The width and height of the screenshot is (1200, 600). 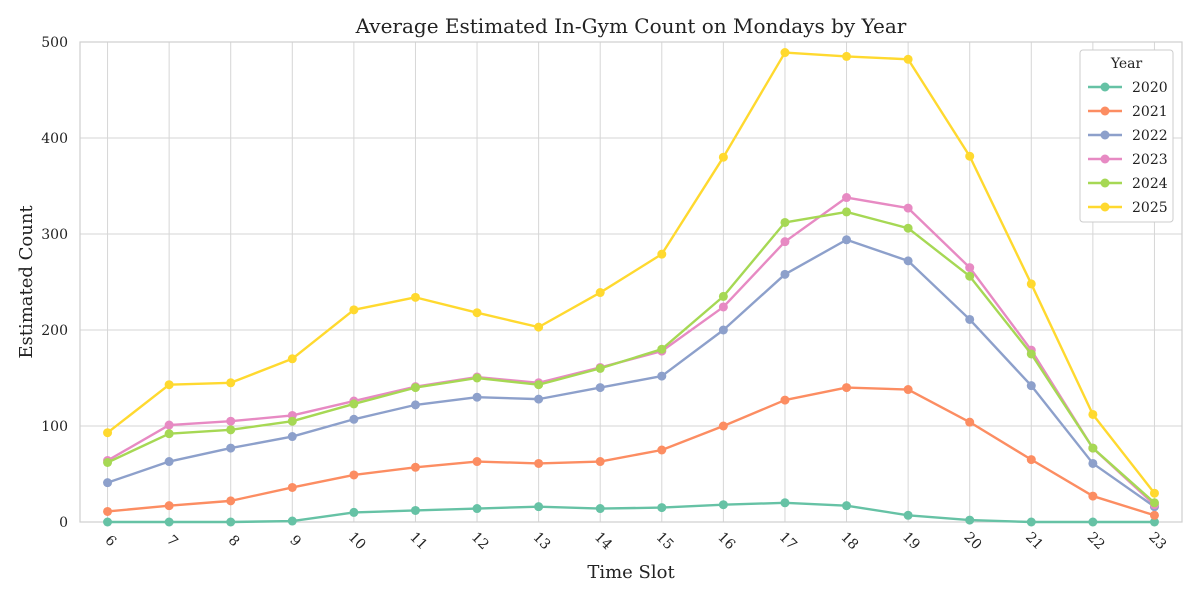 What do you see at coordinates (1128, 208) in the screenshot?
I see `legend-item-2025: 2025` at bounding box center [1128, 208].